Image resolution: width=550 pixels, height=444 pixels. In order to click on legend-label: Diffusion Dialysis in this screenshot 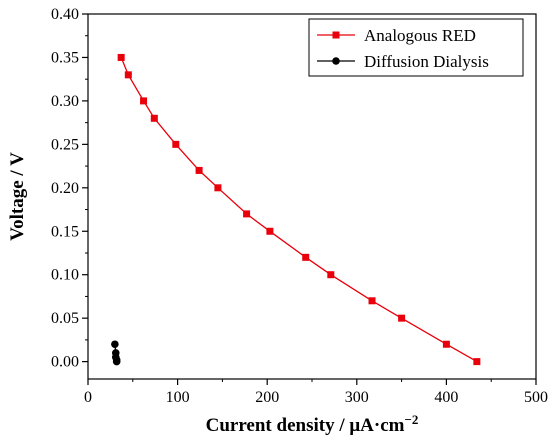, I will do `click(426, 61)`.